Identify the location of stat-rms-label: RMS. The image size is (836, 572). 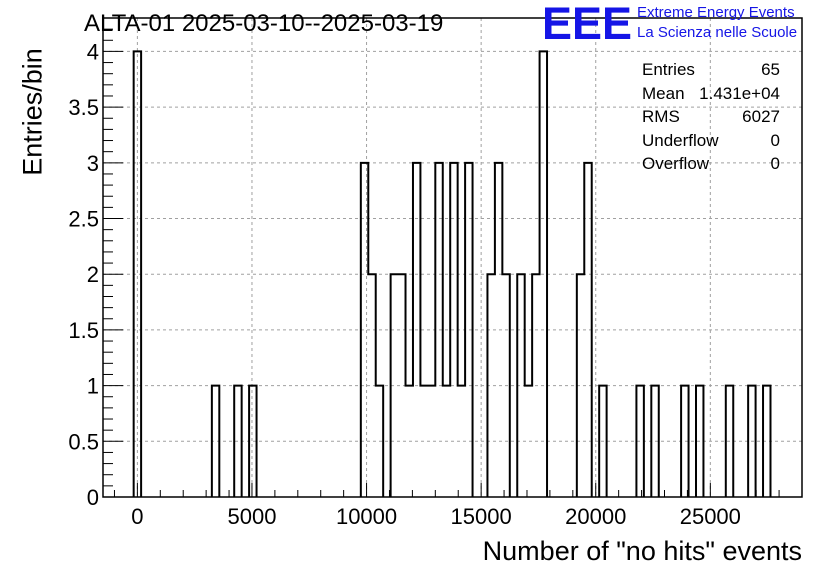
(661, 116).